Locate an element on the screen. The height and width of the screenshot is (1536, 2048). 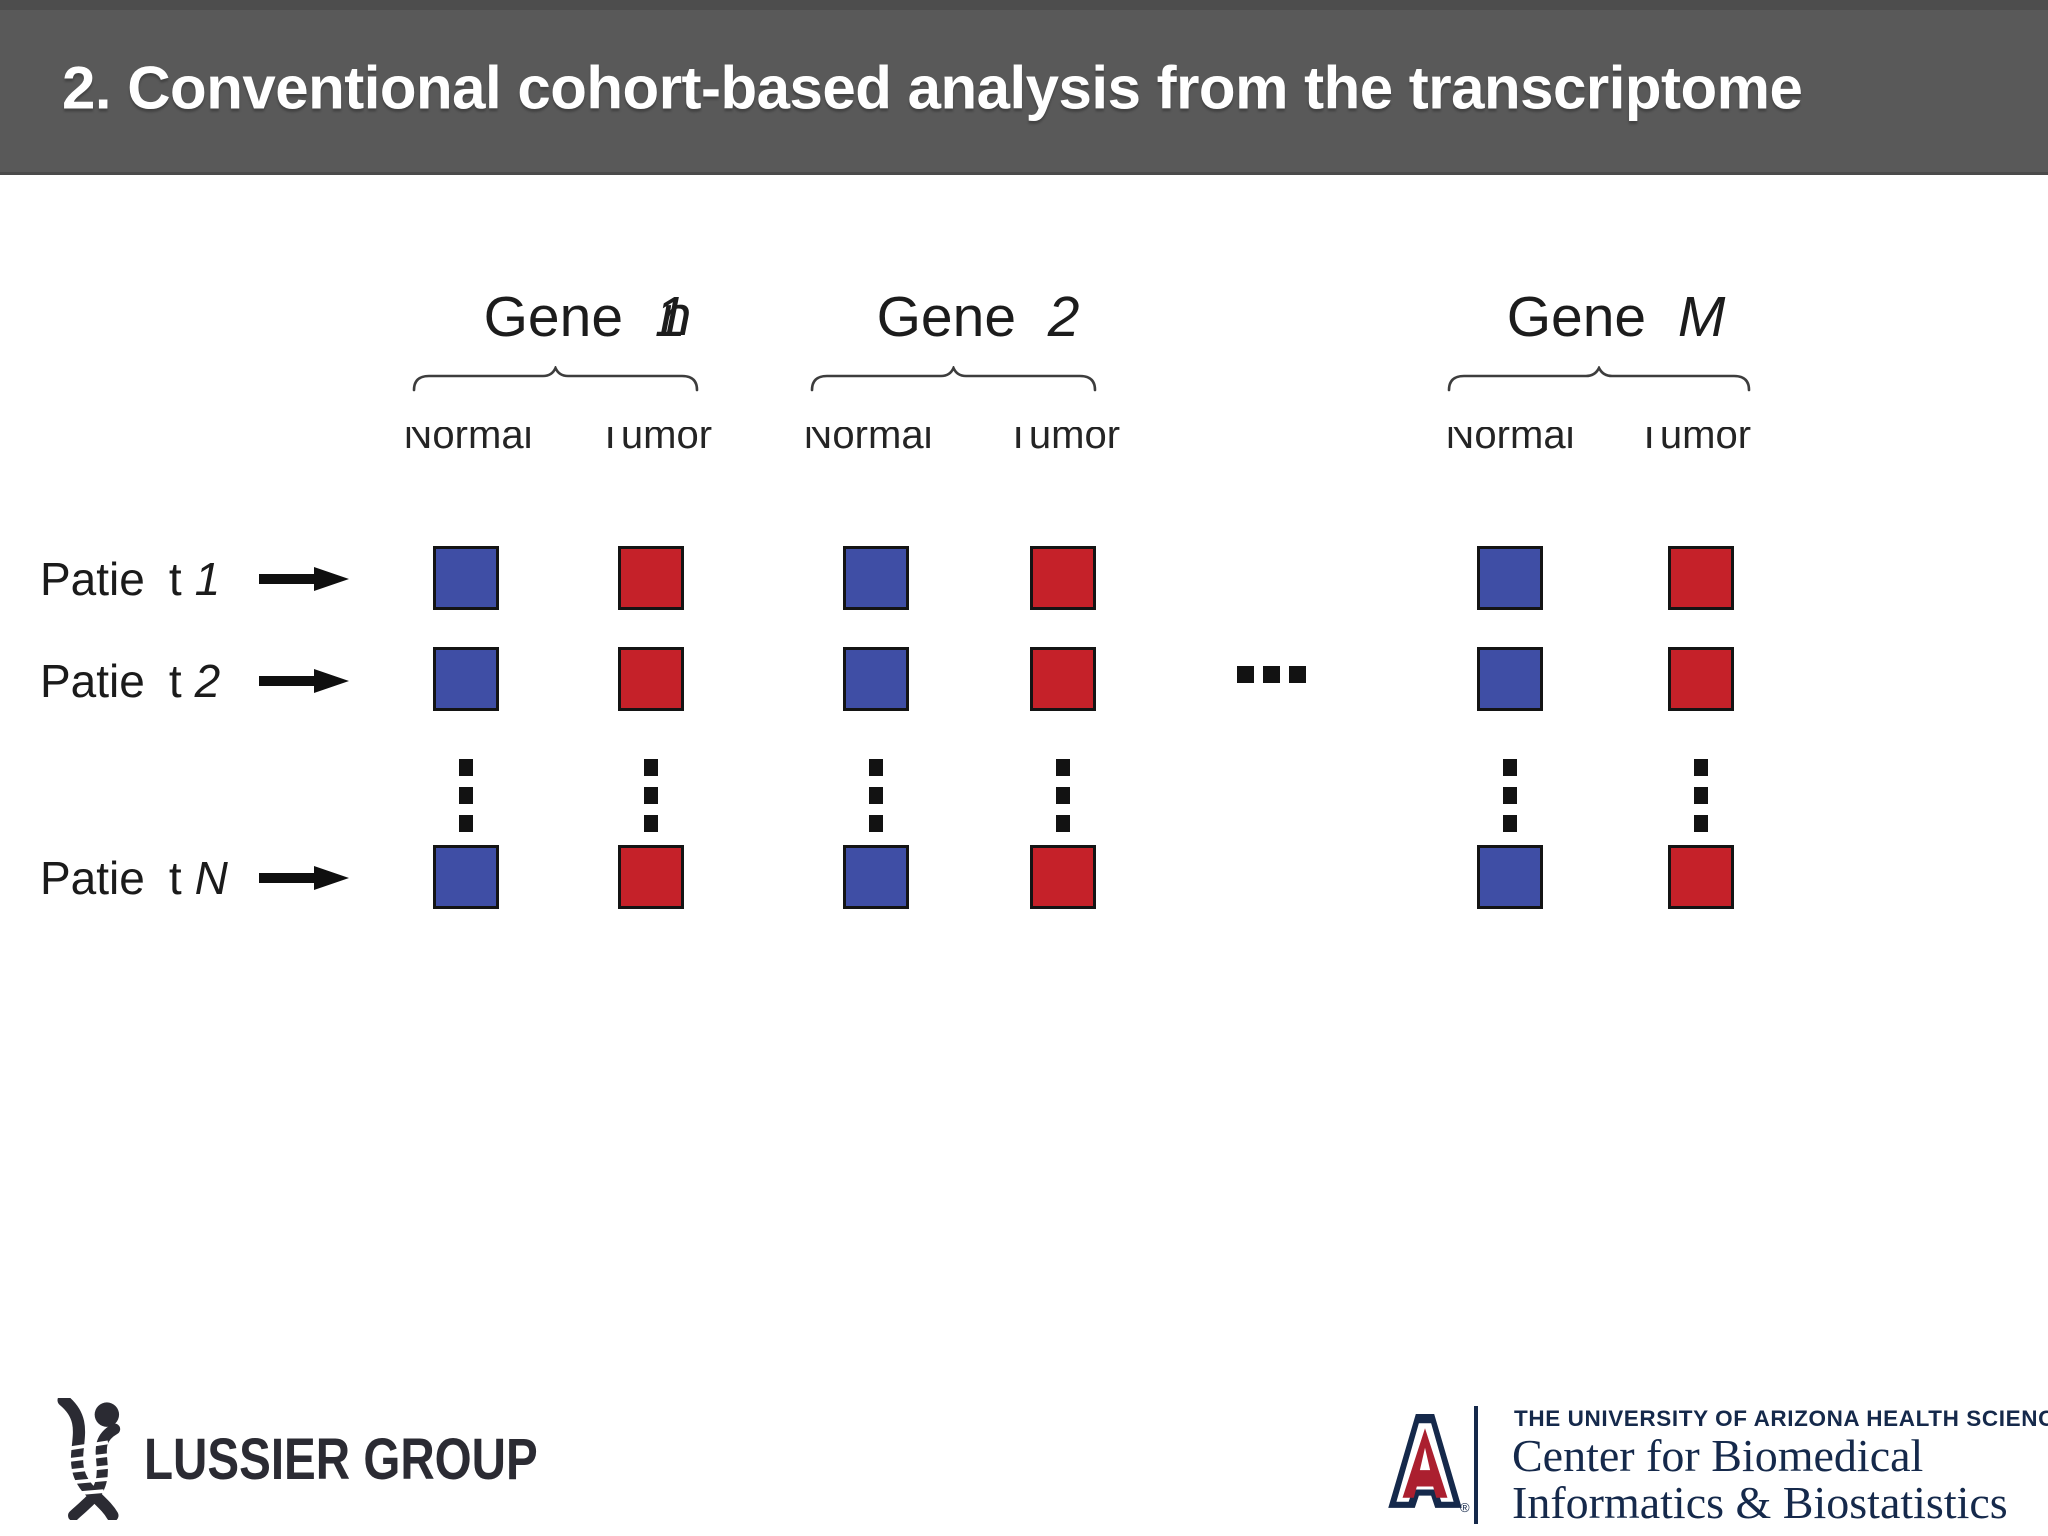
gene-2-number: 2 is located at coordinates (1063, 317).